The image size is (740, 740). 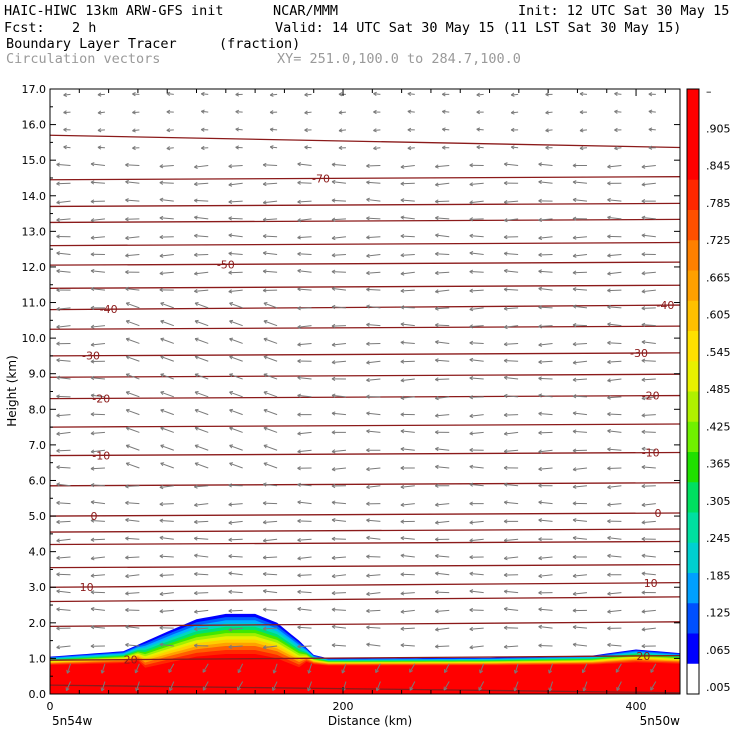 I want to click on contour-label: 20, so click(x=643, y=656).